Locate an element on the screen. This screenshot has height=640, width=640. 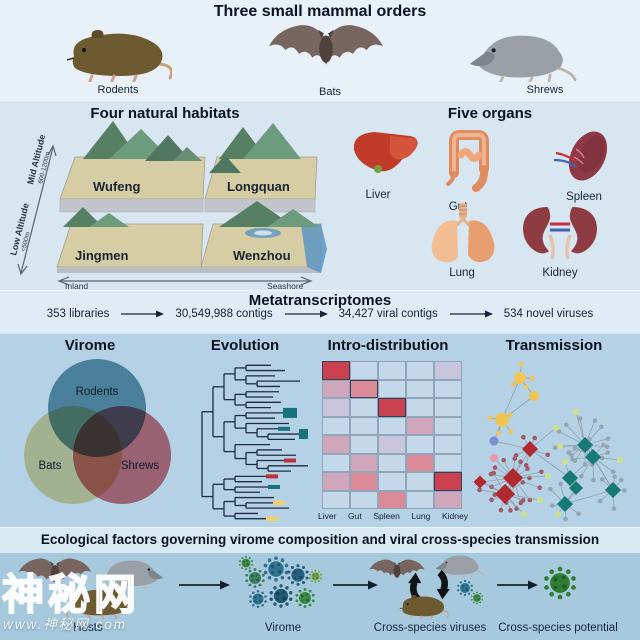
venn-diagram: Rodents Bats Shrews is located at coordinates (95, 438).